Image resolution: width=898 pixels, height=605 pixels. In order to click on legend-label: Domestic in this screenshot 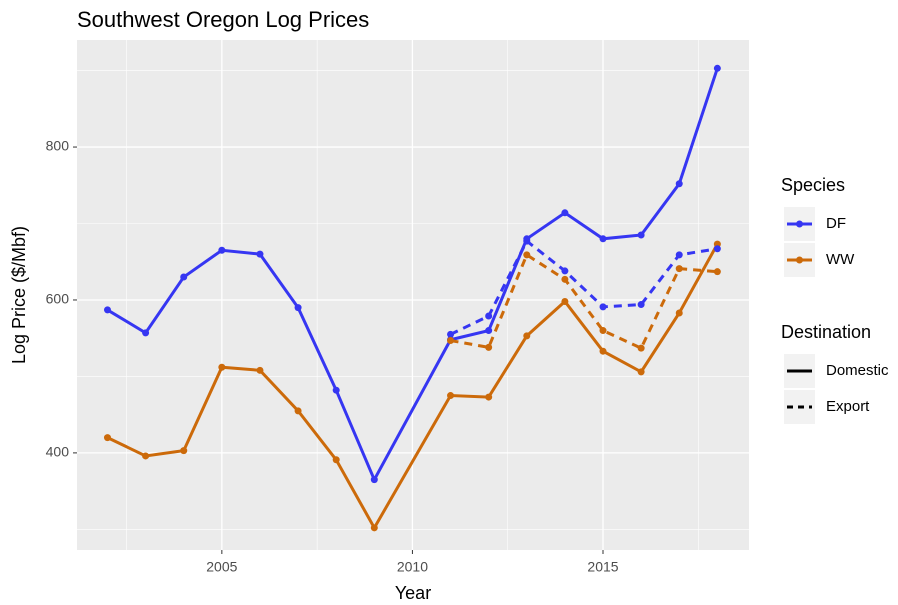, I will do `click(857, 370)`.